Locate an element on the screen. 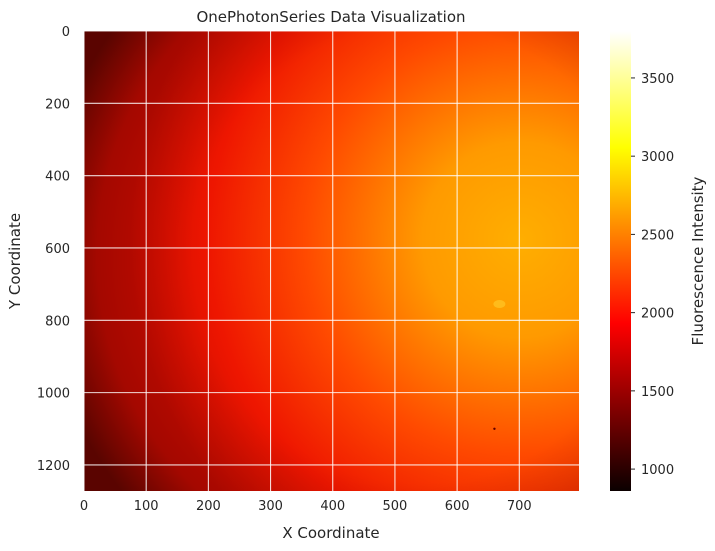 The image size is (715, 551). colorbar-tick-label: 1500 is located at coordinates (657, 392).